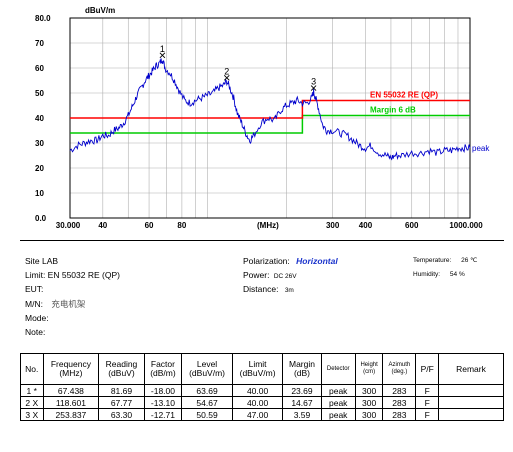  What do you see at coordinates (257, 414) in the screenshot?
I see `cell-limit: 47.00` at bounding box center [257, 414].